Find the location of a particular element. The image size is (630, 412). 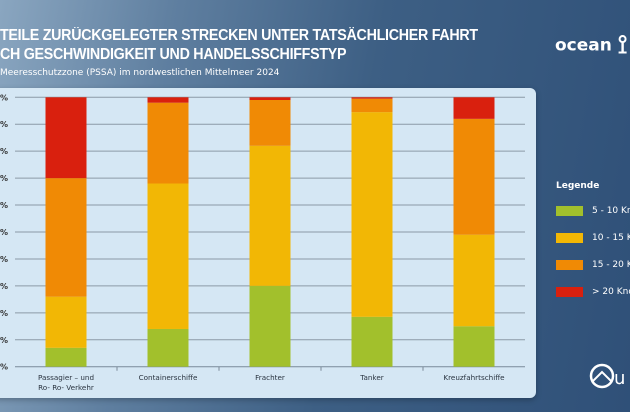

whale-tail-icon: ⟟ is located at coordinates (622, 45).